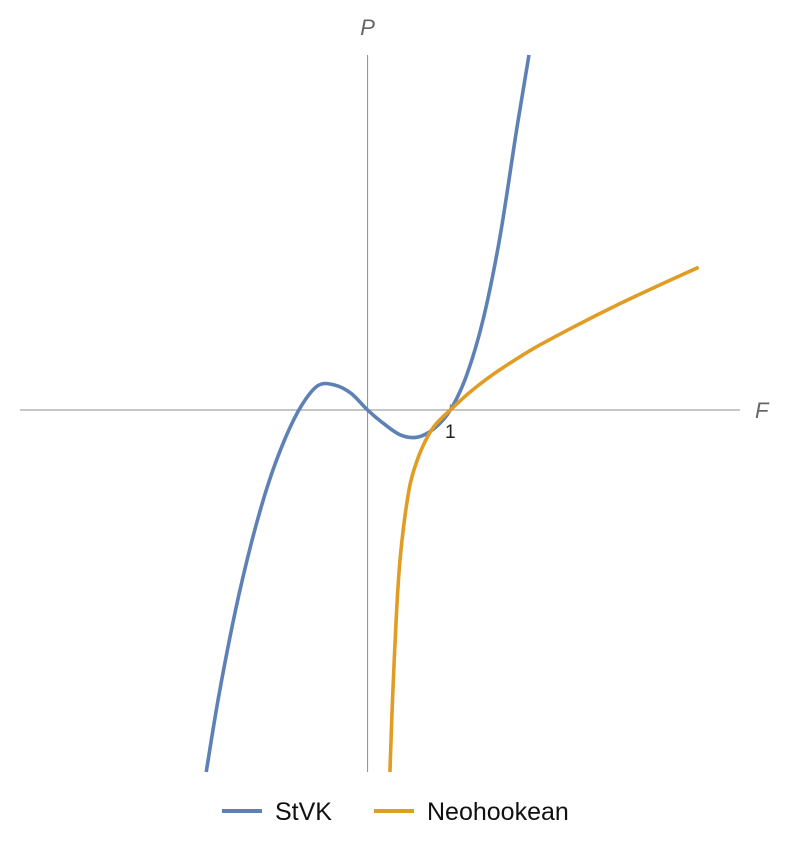 This screenshot has height=842, width=789. What do you see at coordinates (303, 812) in the screenshot?
I see `legend-label-stvk: StVK` at bounding box center [303, 812].